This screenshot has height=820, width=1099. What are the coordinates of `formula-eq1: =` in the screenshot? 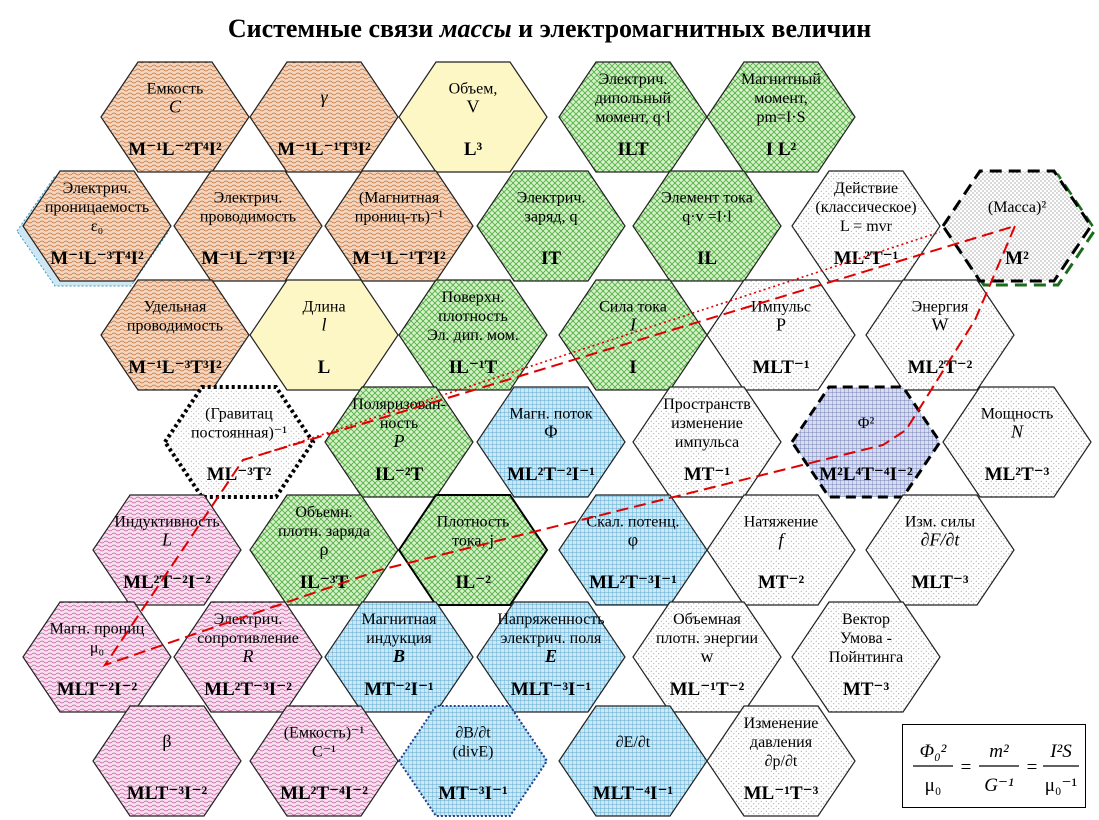 It's located at (966, 767).